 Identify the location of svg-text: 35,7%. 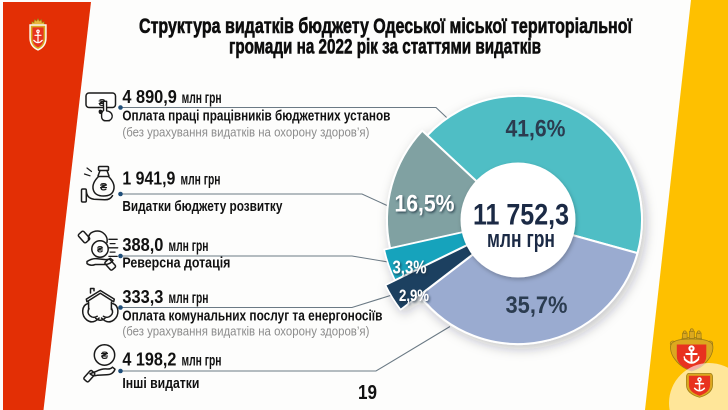
(537, 305).